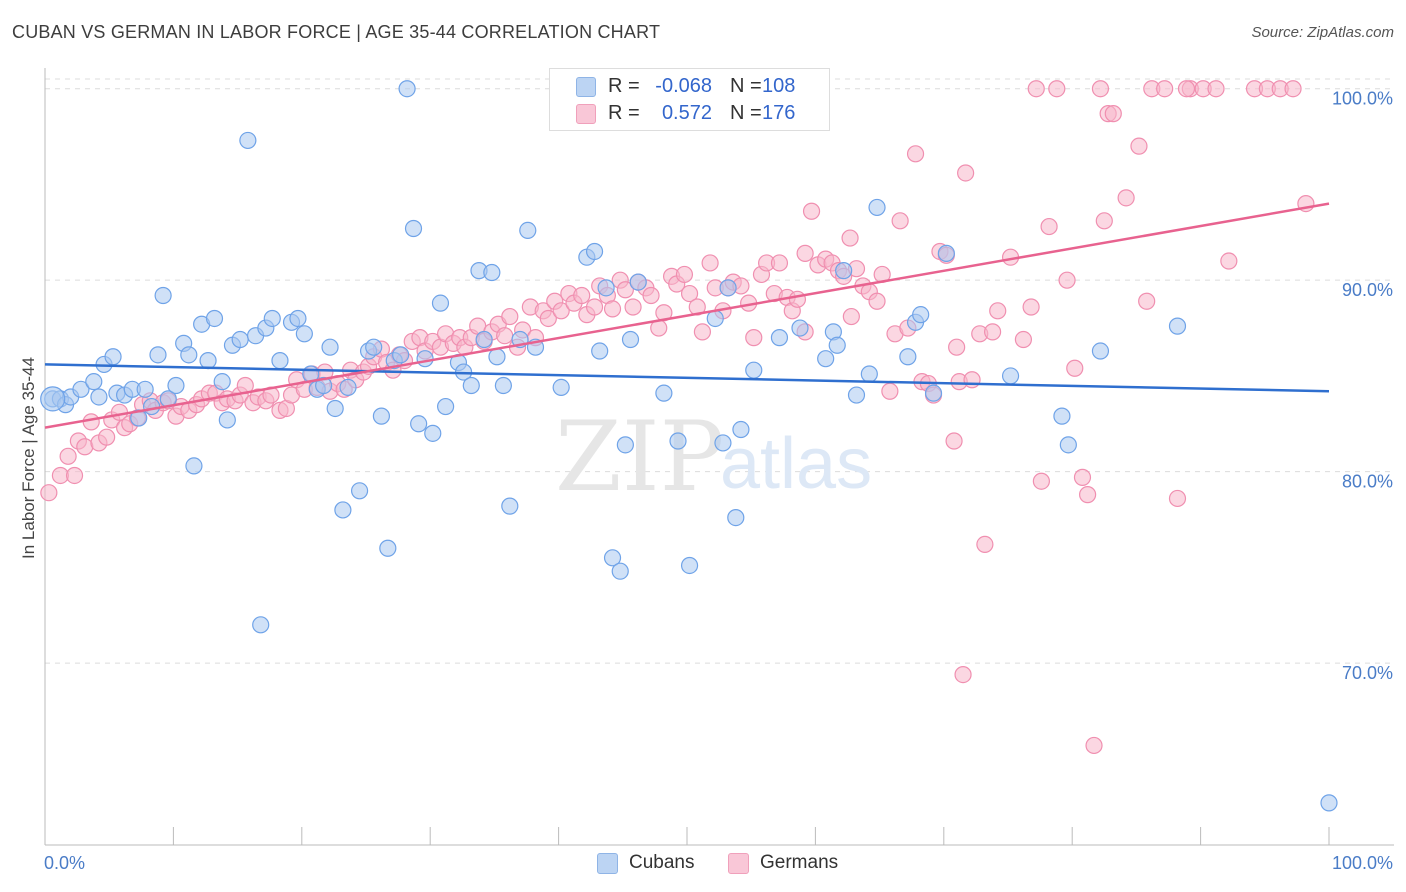 This screenshot has height=892, width=1406. Describe the element at coordinates (1367, 290) in the screenshot. I see `y-tick-label: 90.0%` at that location.